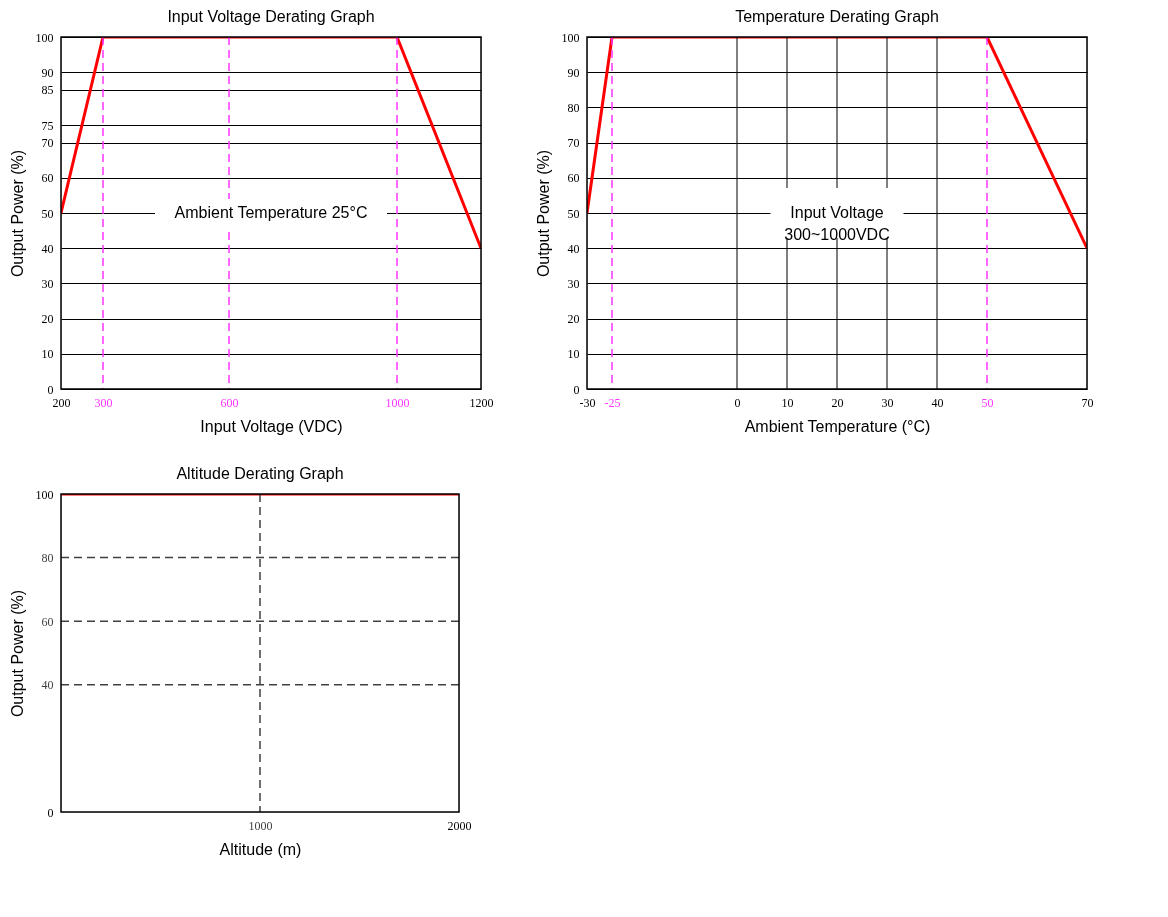 The image size is (1168, 917). Describe the element at coordinates (260, 473) in the screenshot. I see `chart-title: Altitude Derating Graph` at that location.